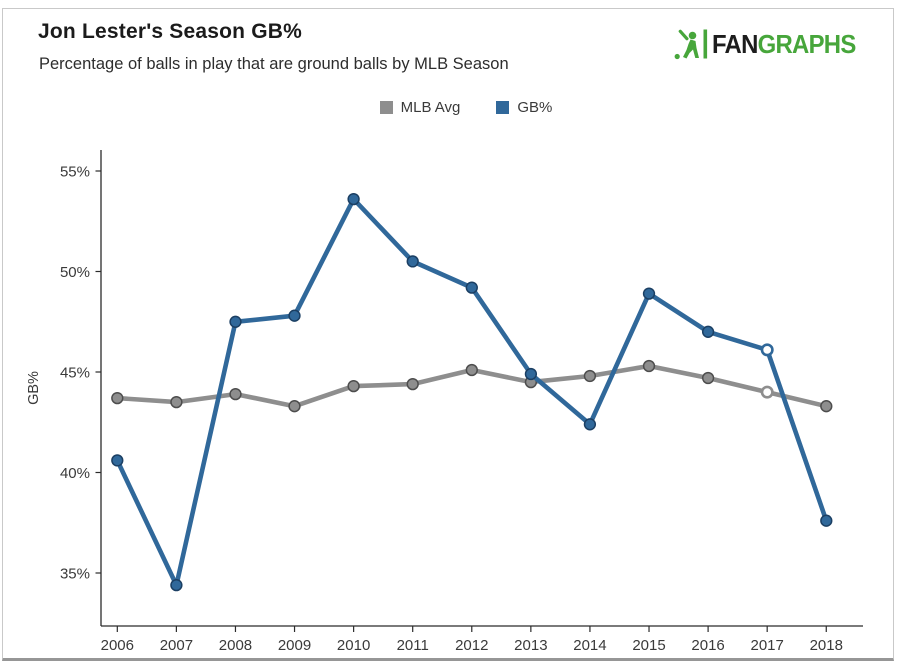  Describe the element at coordinates (294, 315) in the screenshot. I see `gb--point-2009` at that location.